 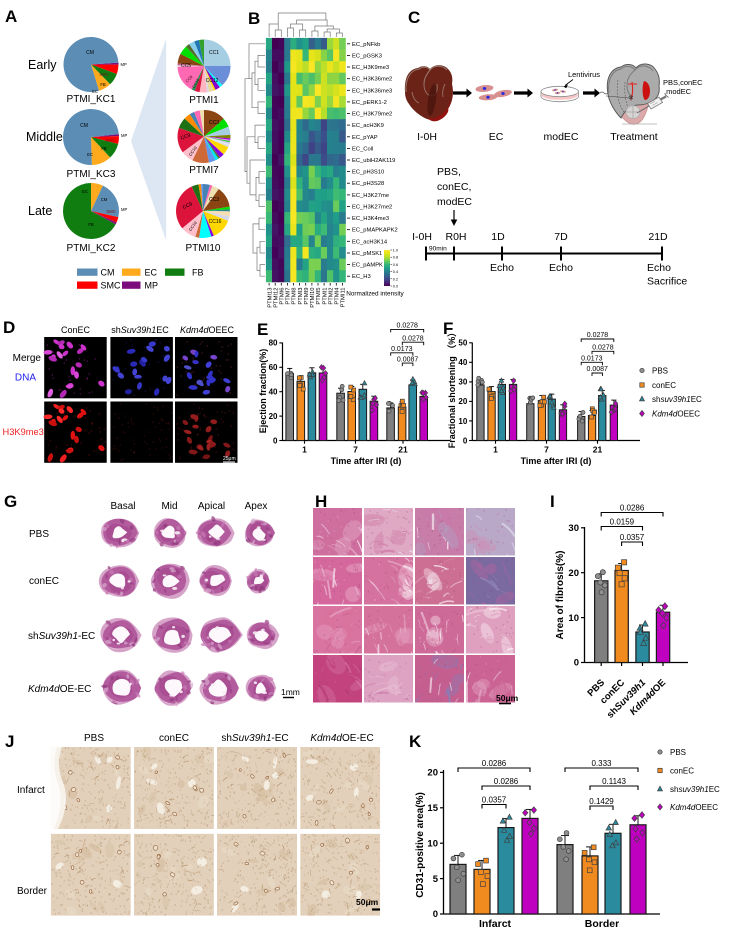 What do you see at coordinates (560, 137) in the screenshot?
I see `svg-text: modEC` at bounding box center [560, 137].